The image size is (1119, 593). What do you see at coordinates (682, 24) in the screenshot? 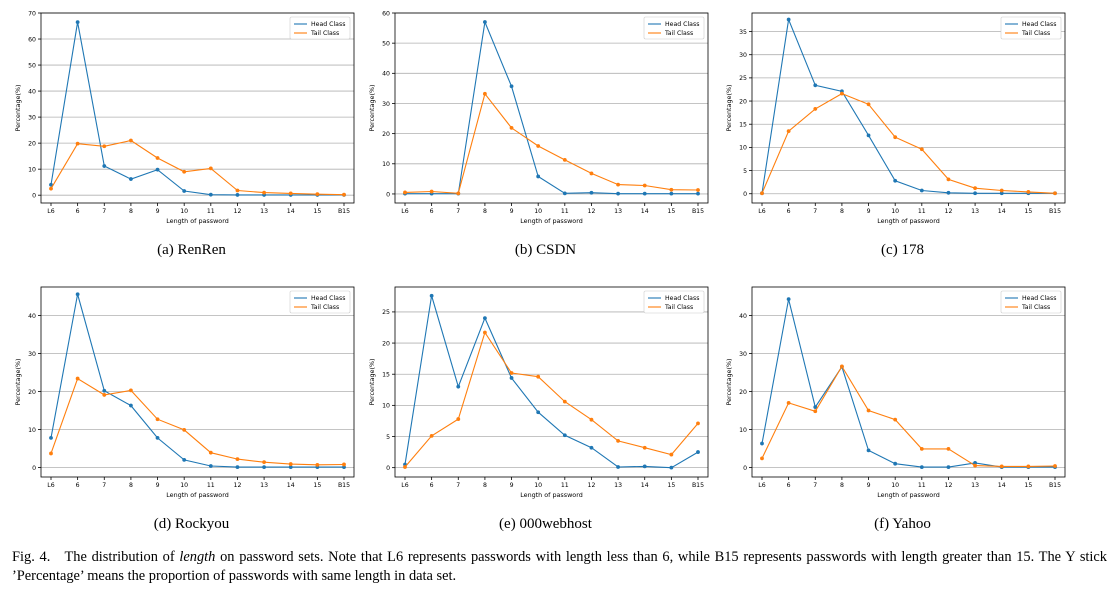
I see `legend-label: Head Class` at bounding box center [682, 24].